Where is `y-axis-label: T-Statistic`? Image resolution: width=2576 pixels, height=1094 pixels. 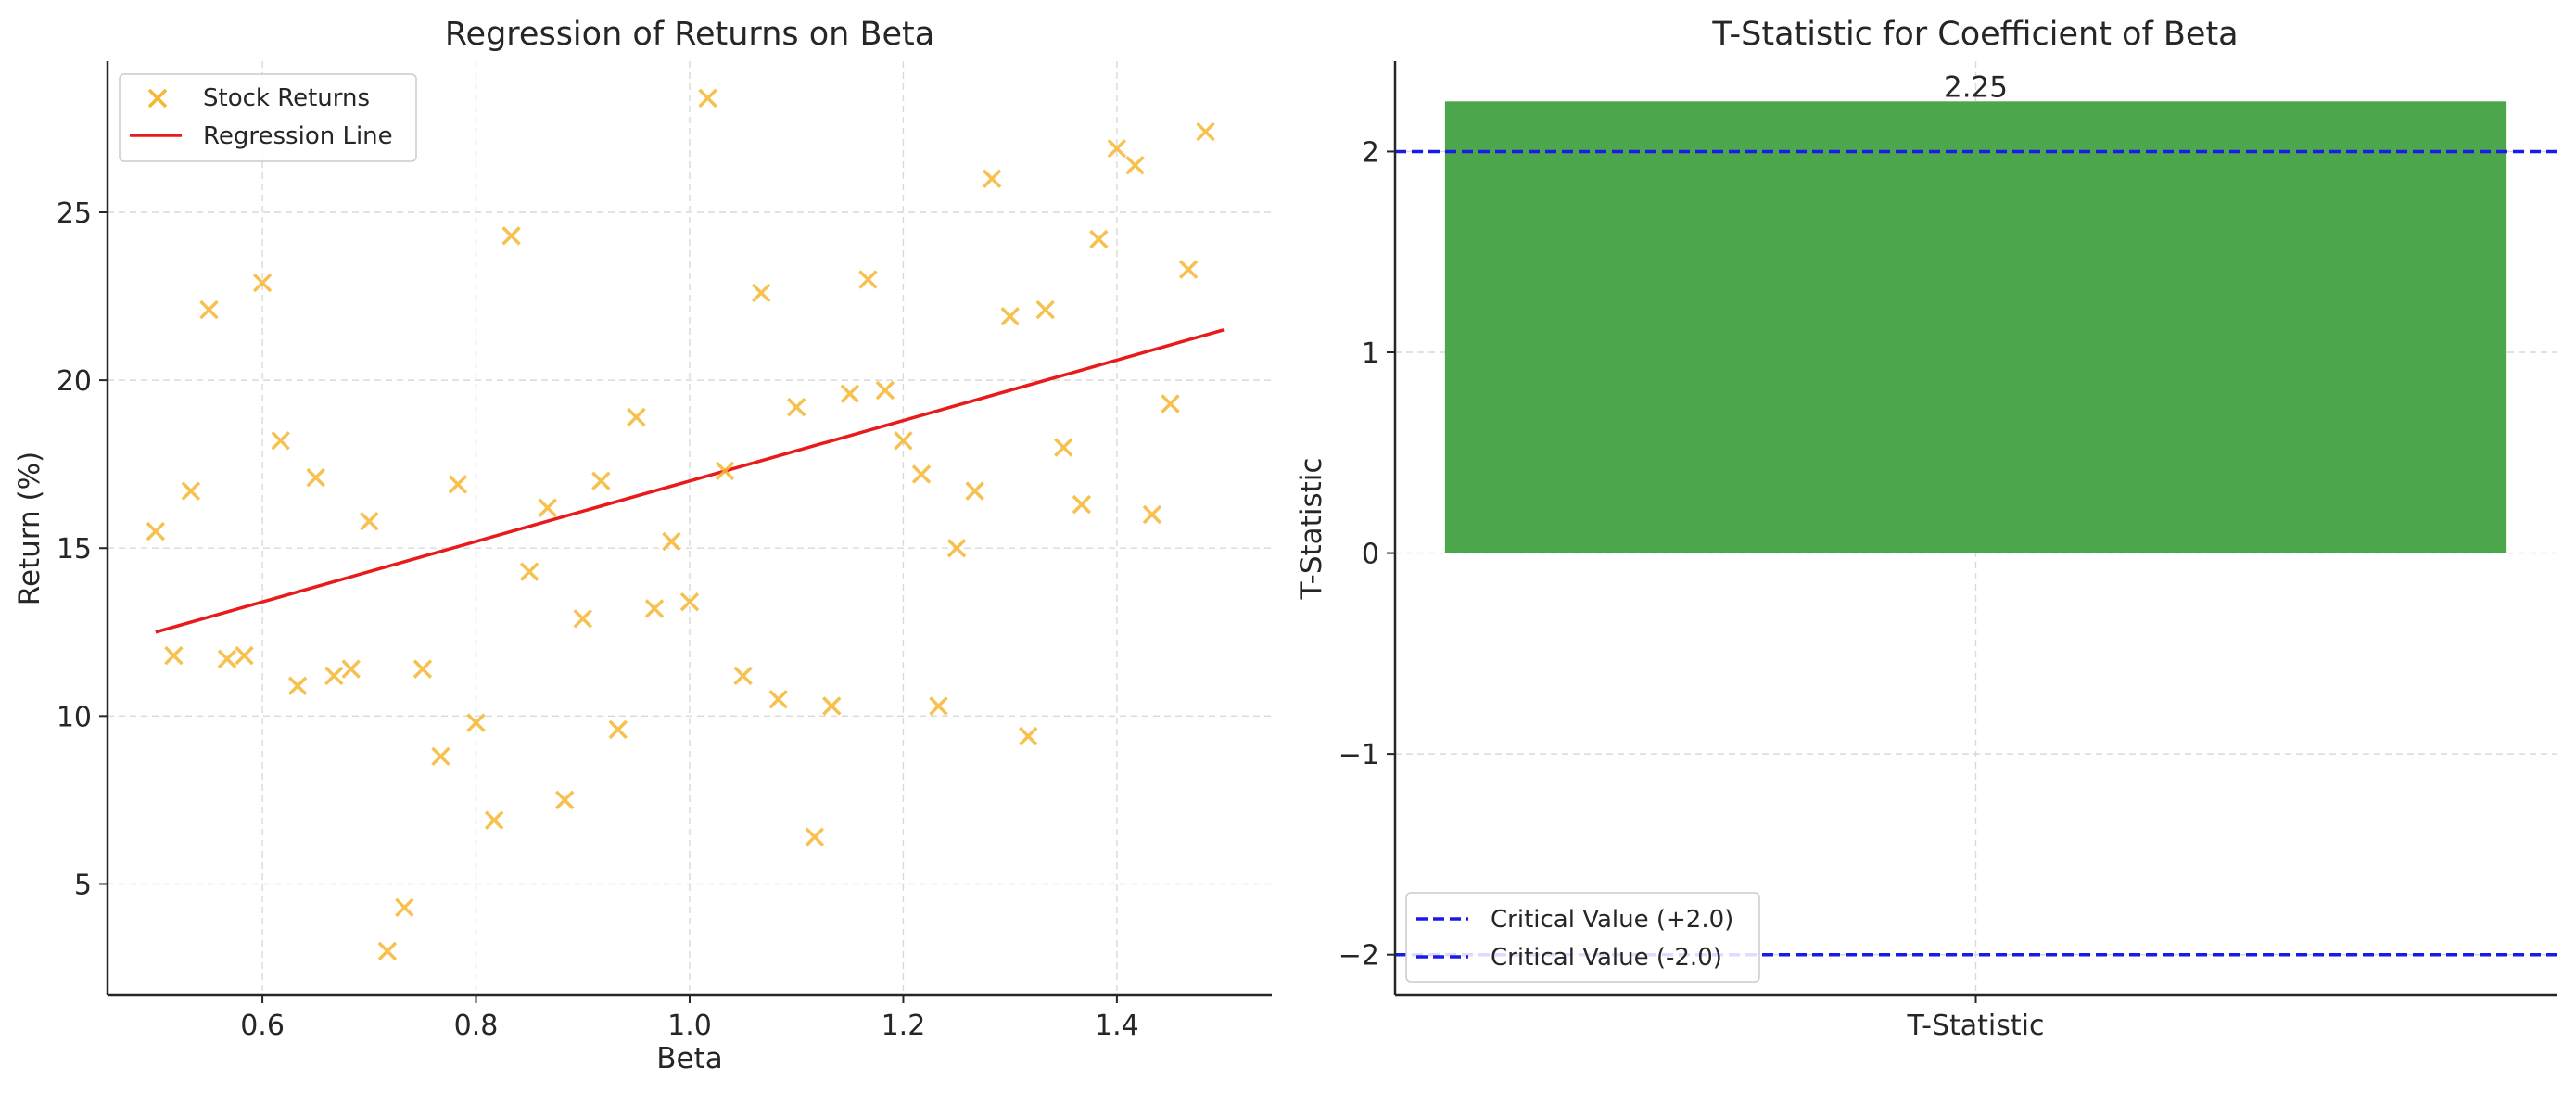 y-axis-label: T-Statistic is located at coordinates (1311, 529).